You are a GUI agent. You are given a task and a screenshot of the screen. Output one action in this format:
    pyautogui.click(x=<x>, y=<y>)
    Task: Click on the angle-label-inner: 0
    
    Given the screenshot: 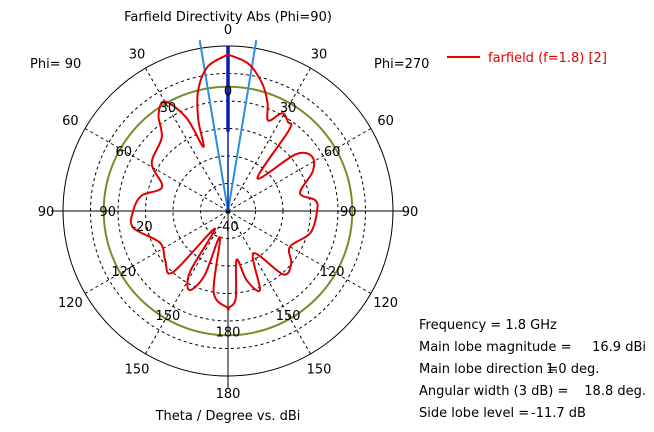 What is the action you would take?
    pyautogui.click(x=228, y=92)
    